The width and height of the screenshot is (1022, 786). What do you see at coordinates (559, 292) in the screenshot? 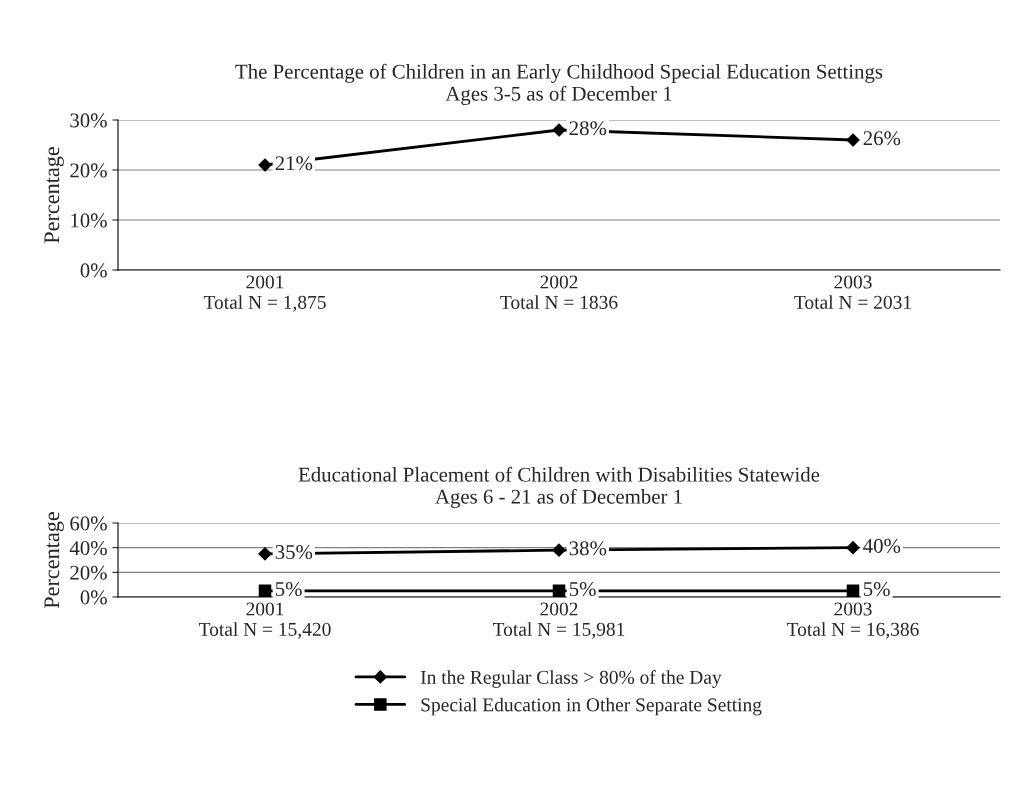
I see `x-tick-label: 2002 Total N = 1836` at bounding box center [559, 292].